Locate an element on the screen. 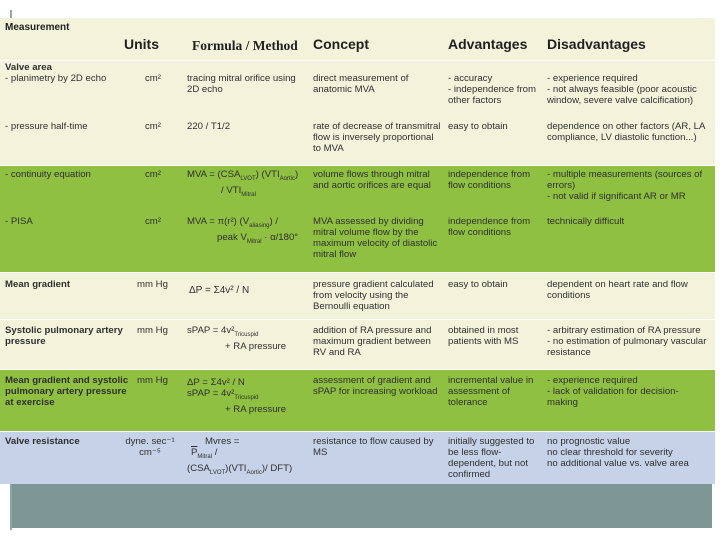 The width and height of the screenshot is (720, 540). formula-continuity-part: / VTI is located at coordinates (231, 190).